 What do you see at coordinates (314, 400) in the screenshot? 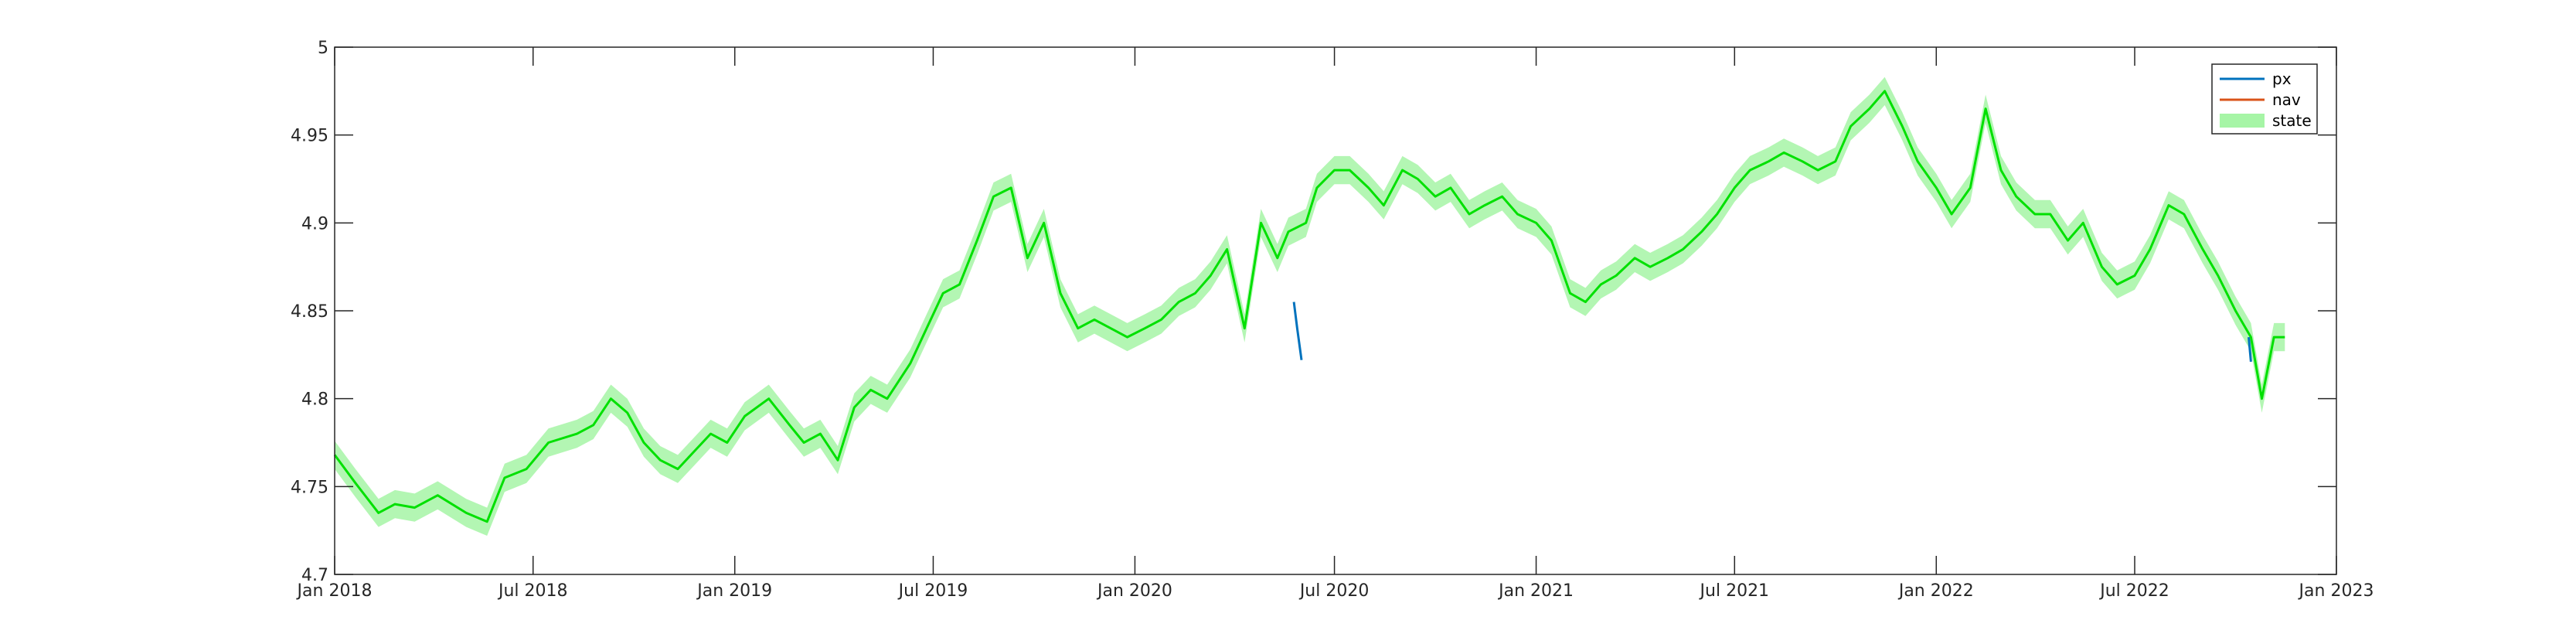
I see `y-tick-label: 4.8` at bounding box center [314, 400].